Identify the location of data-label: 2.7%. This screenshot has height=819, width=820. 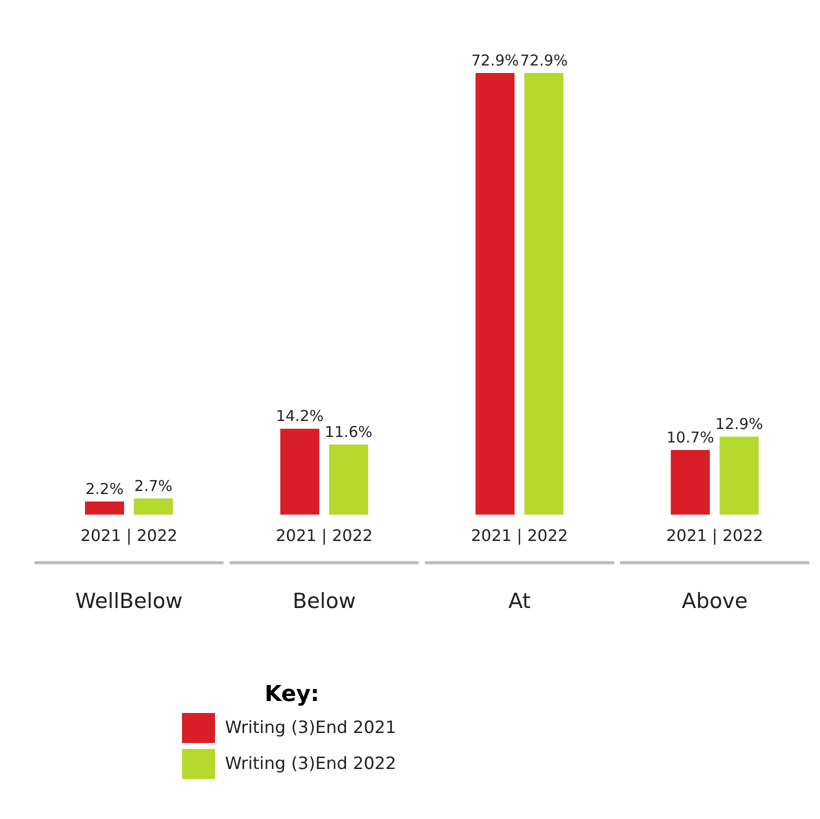
(153, 485).